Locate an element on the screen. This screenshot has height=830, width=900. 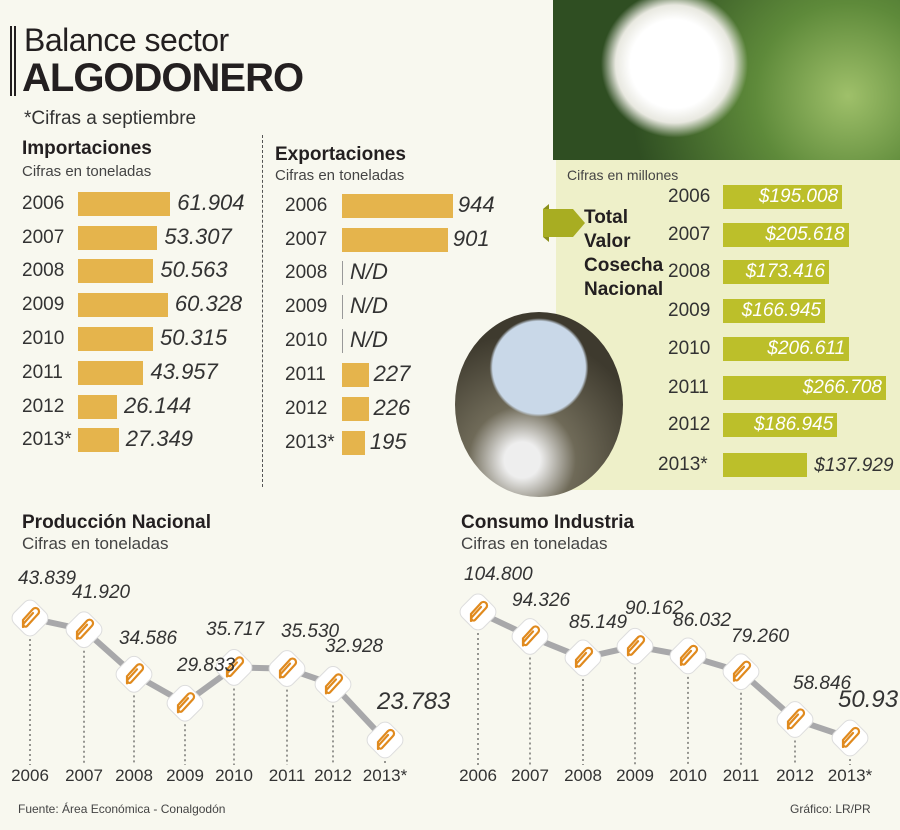
imports-value-label: 61.904 is located at coordinates (211, 202).